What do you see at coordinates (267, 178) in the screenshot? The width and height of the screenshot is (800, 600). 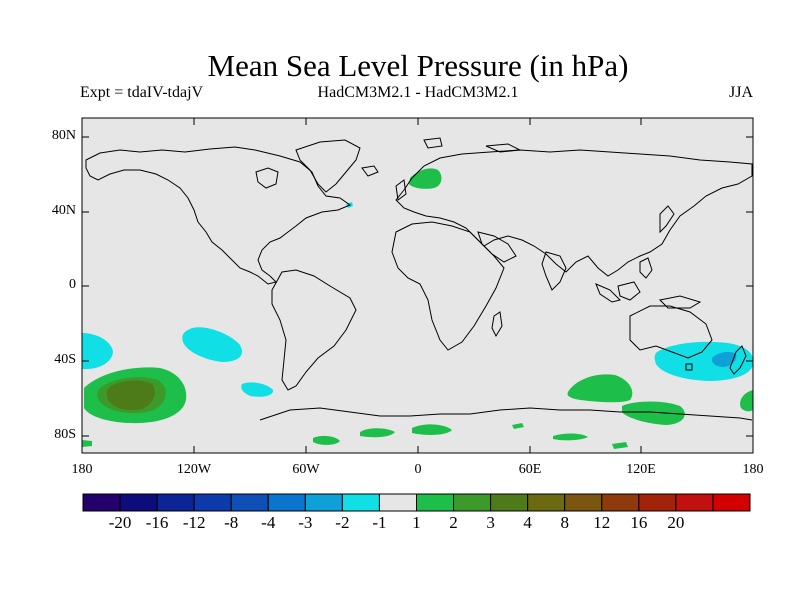 I see `hudson-bay-outline` at bounding box center [267, 178].